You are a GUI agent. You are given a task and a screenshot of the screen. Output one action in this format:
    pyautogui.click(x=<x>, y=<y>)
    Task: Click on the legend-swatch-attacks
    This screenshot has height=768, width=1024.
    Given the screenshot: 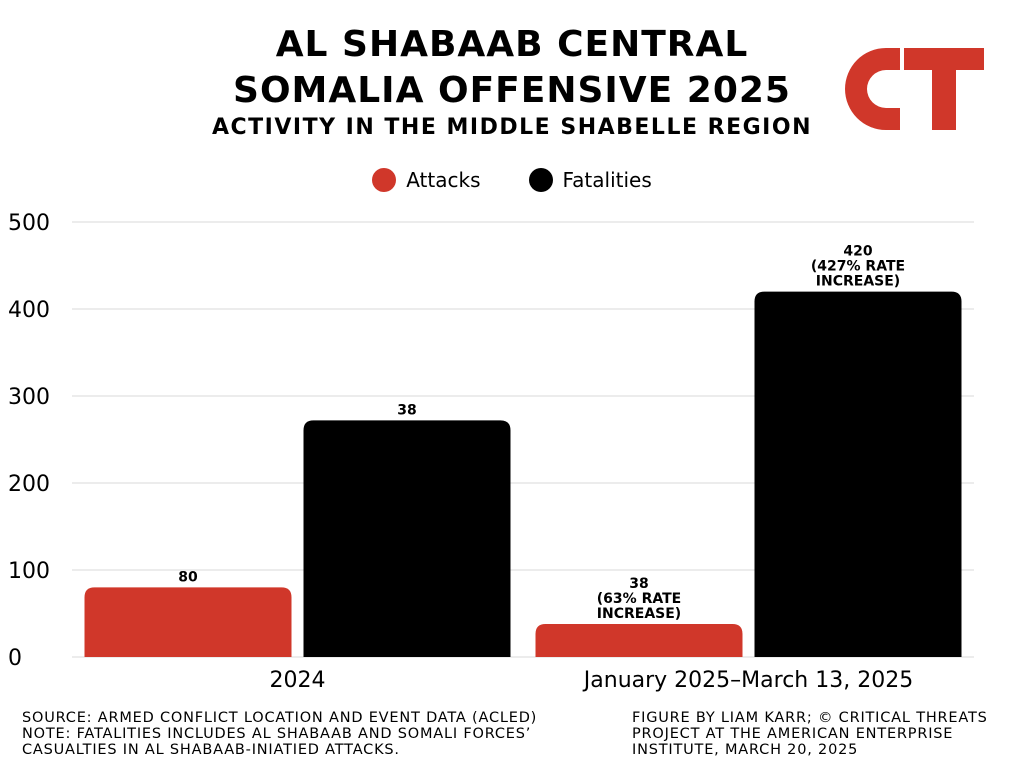 What is the action you would take?
    pyautogui.click(x=384, y=180)
    